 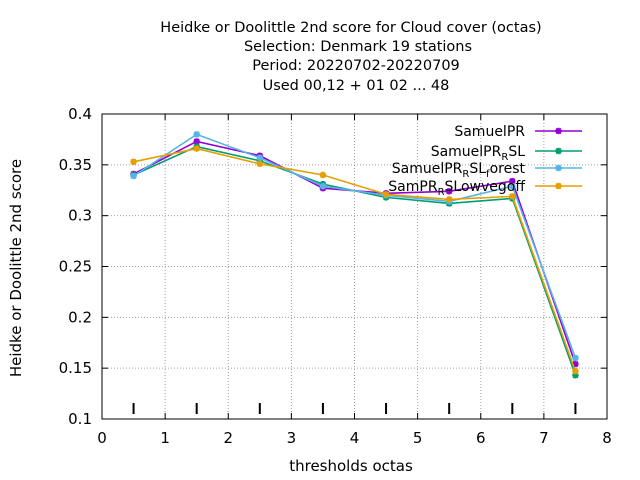 What do you see at coordinates (16, 268) in the screenshot?
I see `y-axis-label: Heidke or Doolittle 2nd score` at bounding box center [16, 268].